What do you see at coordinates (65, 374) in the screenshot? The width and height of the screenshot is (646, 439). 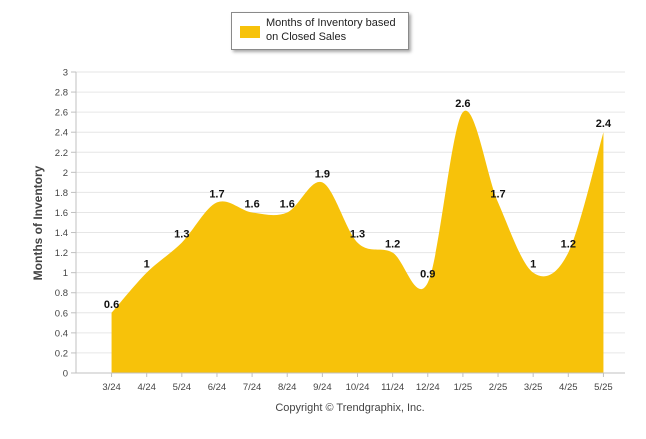 I see `y-tick-label: 0` at bounding box center [65, 374].